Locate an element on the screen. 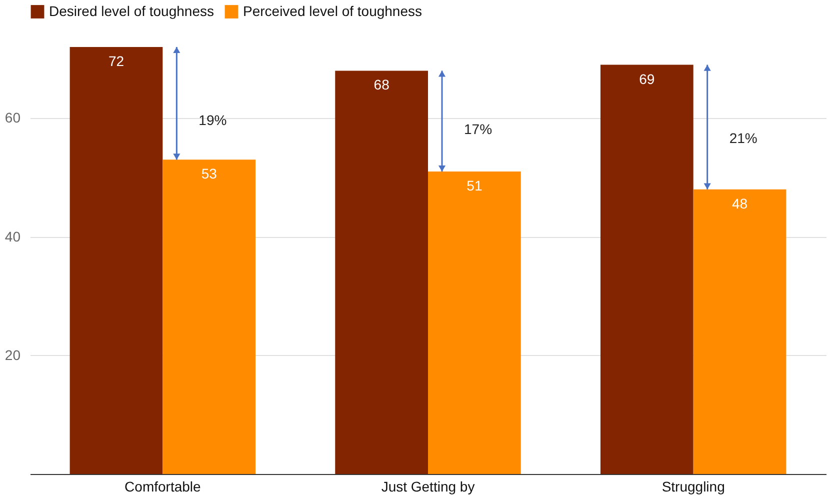 This screenshot has width=830, height=498. annotation: 21% is located at coordinates (743, 138).